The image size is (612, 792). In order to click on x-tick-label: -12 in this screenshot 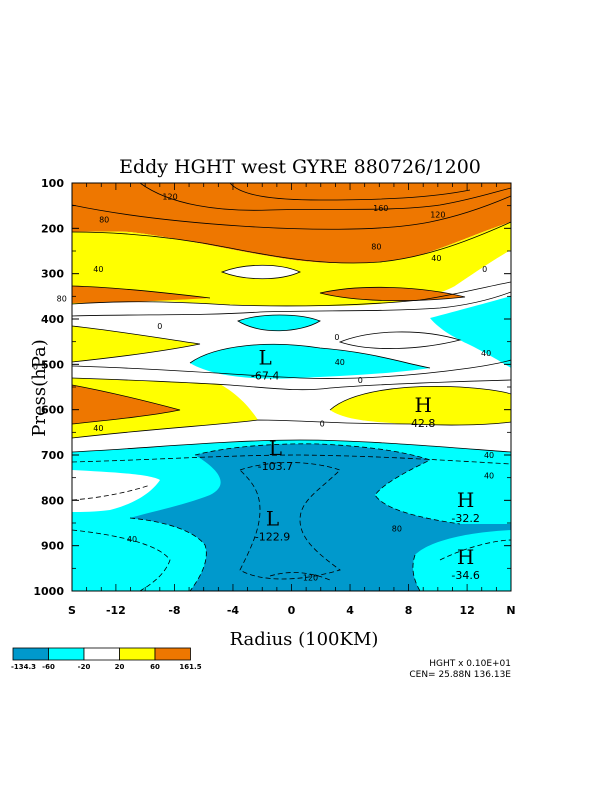, I will do `click(116, 610)`.